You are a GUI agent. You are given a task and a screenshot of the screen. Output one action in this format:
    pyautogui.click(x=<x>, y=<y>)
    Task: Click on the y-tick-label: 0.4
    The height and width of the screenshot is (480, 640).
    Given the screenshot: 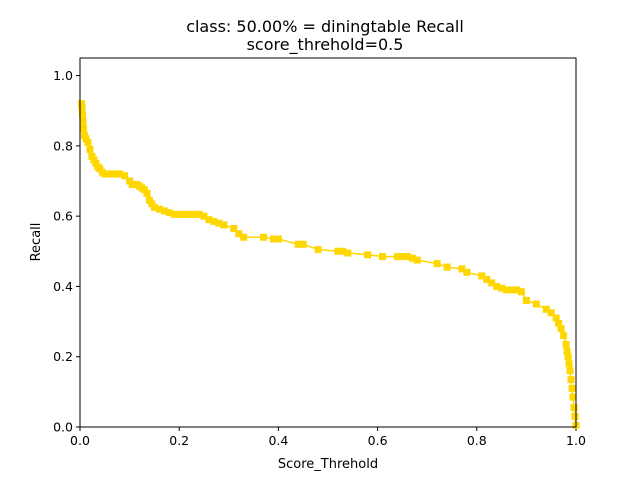 What is the action you would take?
    pyautogui.click(x=63, y=286)
    